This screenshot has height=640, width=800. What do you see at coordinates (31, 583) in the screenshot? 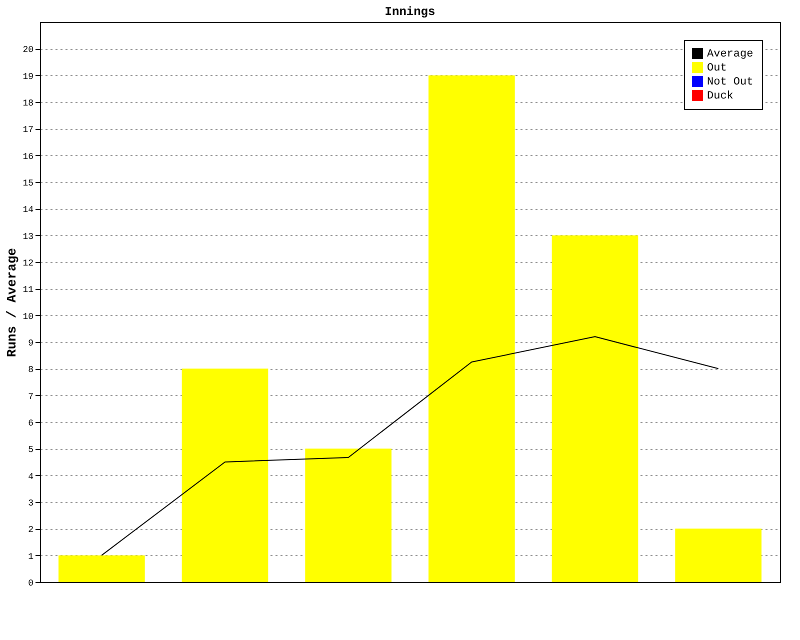
I see `y-tick-label: 0` at bounding box center [31, 583].